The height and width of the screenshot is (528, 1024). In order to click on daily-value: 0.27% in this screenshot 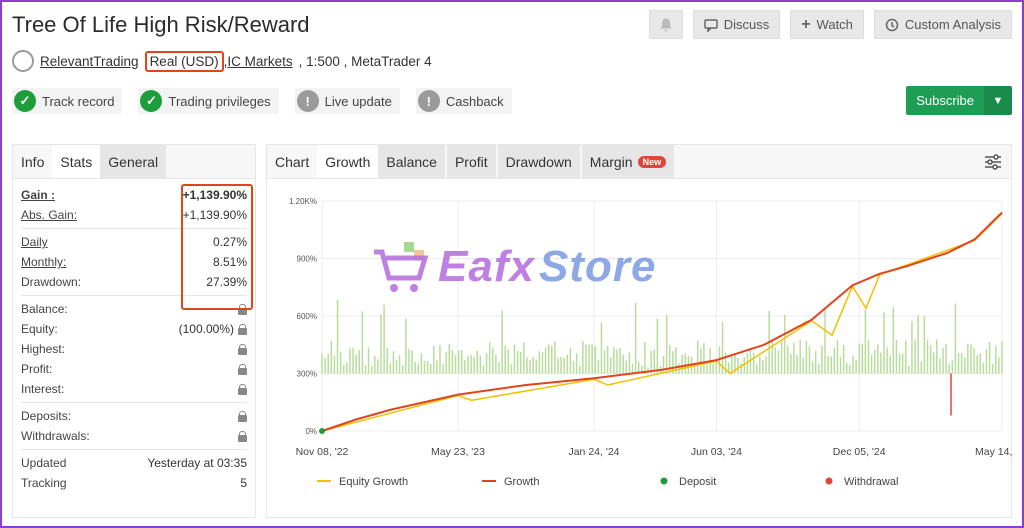, I will do `click(229, 242)`.